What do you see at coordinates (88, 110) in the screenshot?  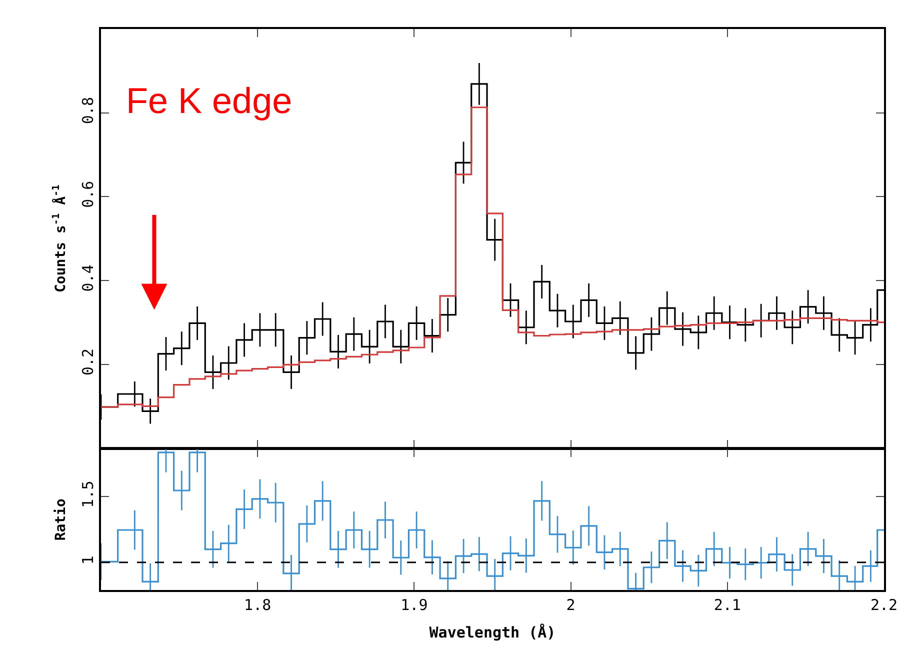 I see `y-tick-label: 0.8` at bounding box center [88, 110].